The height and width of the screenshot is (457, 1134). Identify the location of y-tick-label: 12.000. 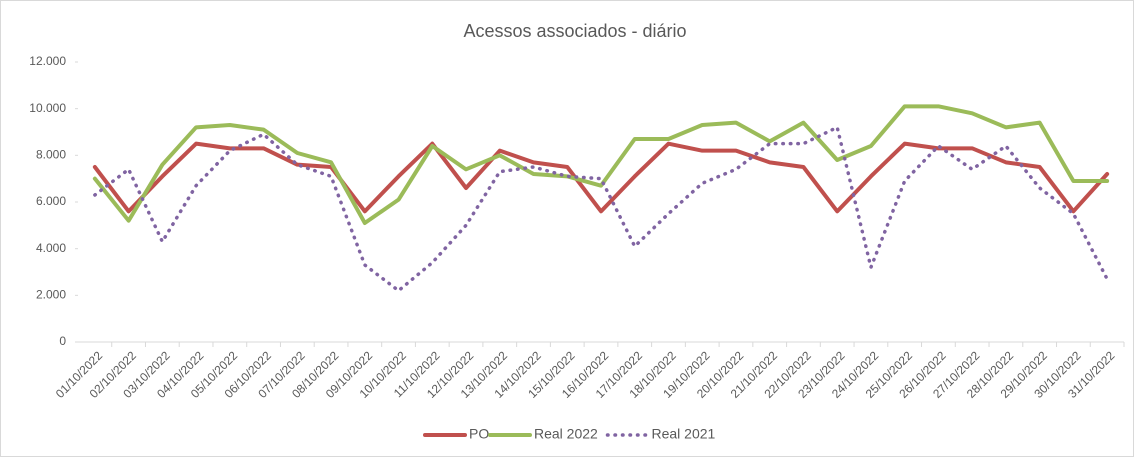
(47, 61).